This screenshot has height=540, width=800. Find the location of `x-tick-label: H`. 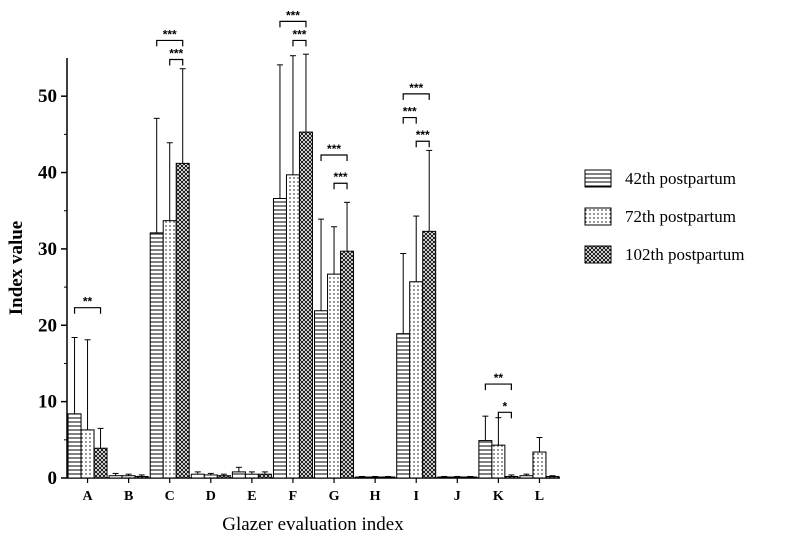

x-tick-label: H is located at coordinates (375, 496).